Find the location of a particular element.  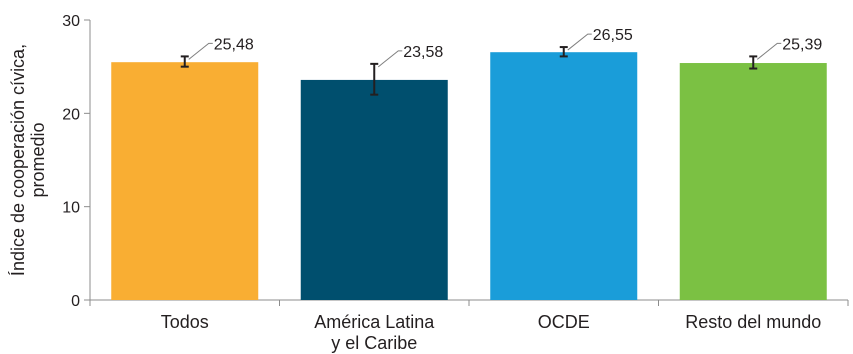

value-label: 25,48 is located at coordinates (234, 44).